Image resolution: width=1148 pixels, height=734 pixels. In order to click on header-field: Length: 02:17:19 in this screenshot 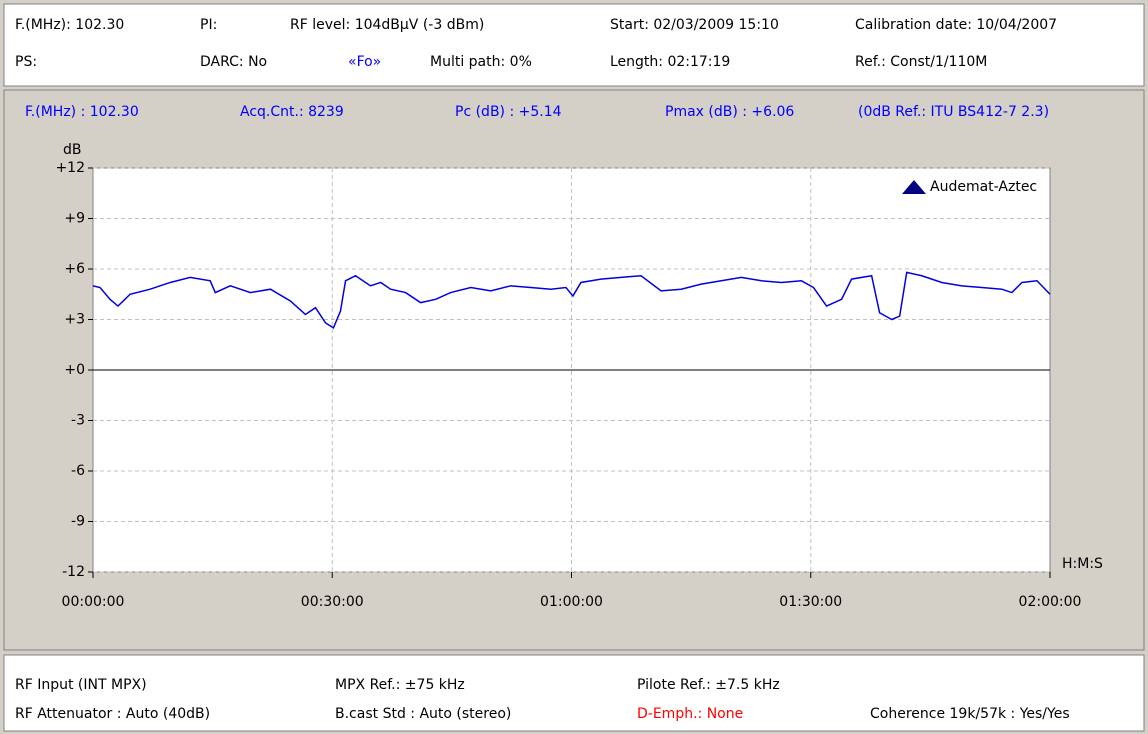, I will do `click(670, 62)`.